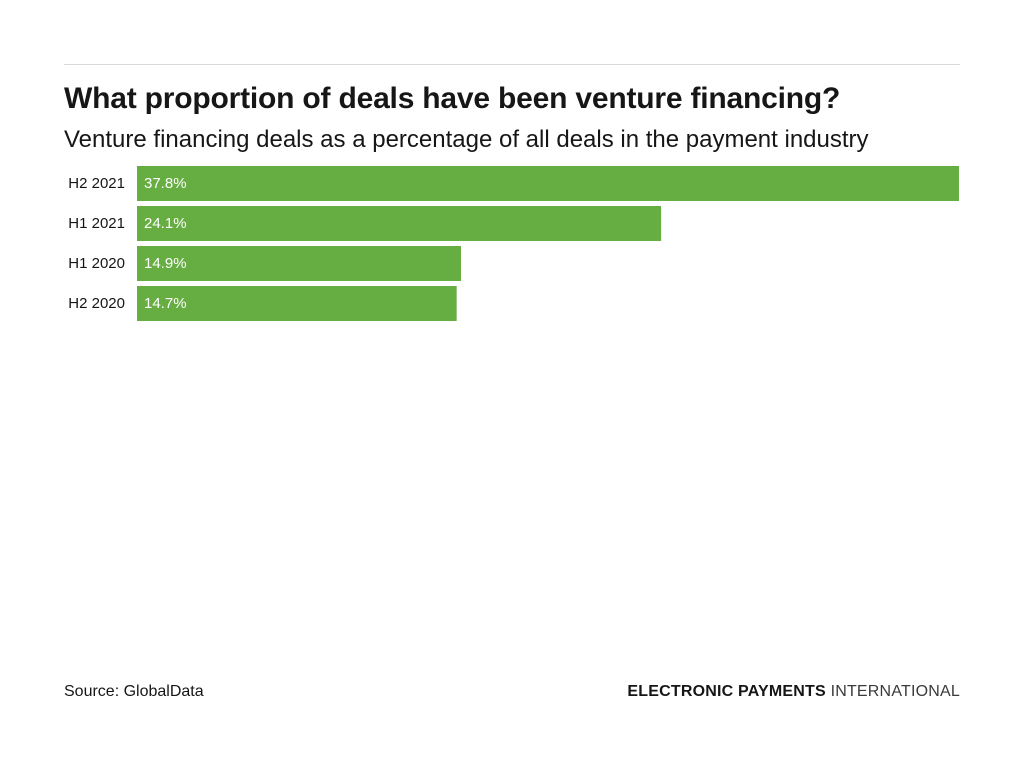 The height and width of the screenshot is (768, 1024). Describe the element at coordinates (895, 691) in the screenshot. I see `brand-name-light: INTERNATIONAL` at that location.